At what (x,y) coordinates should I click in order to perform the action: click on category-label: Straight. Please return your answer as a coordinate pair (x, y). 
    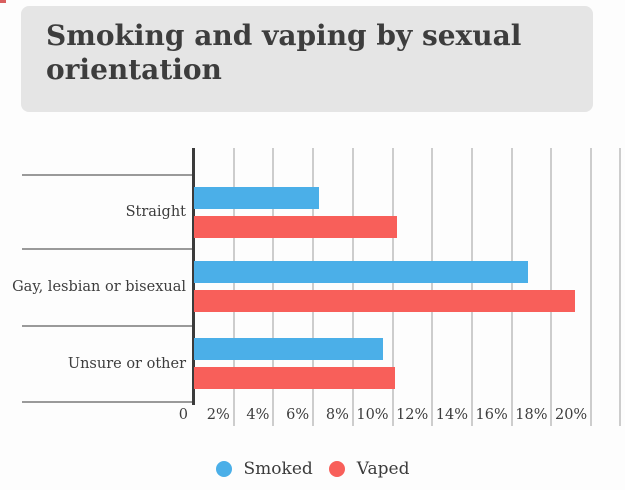
    Looking at the image, I should click on (155, 212).